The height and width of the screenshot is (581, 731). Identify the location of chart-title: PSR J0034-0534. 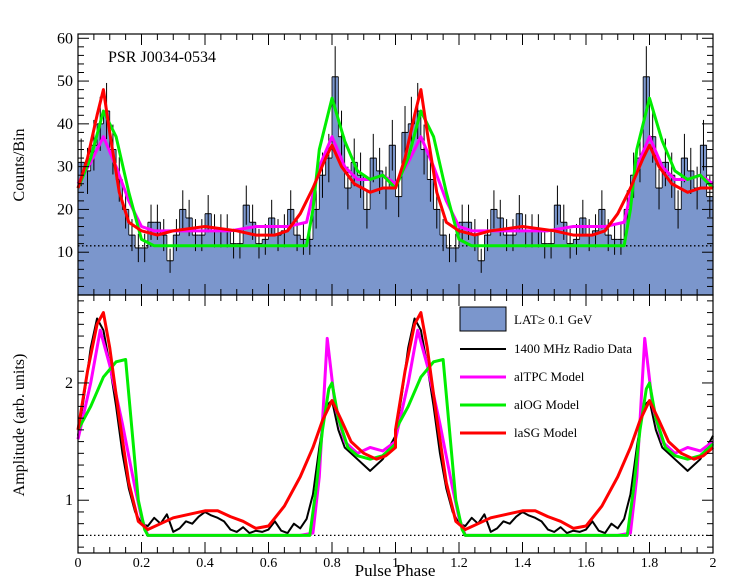
(162, 57).